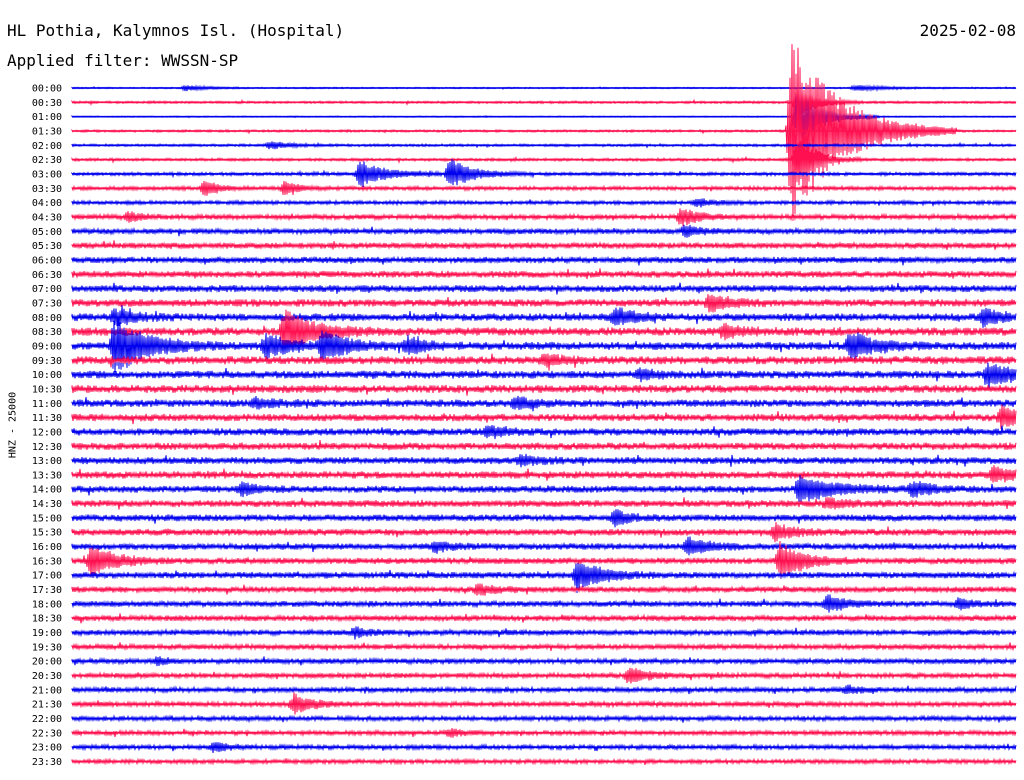 Image resolution: width=1024 pixels, height=780 pixels. What do you see at coordinates (47, 590) in the screenshot?
I see `time-label: 17:30` at bounding box center [47, 590].